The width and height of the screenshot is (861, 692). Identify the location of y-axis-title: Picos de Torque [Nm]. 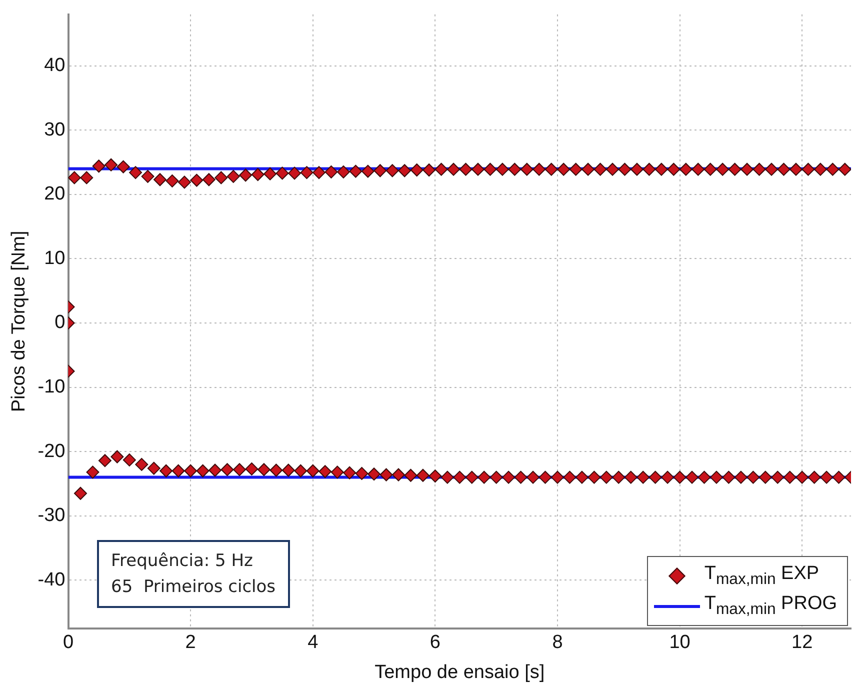
(19, 321).